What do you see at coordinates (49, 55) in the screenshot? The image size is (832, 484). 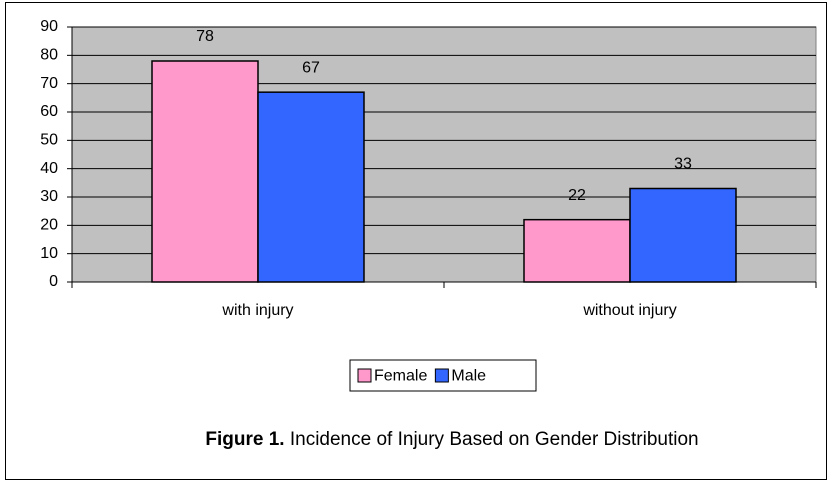 I see `y-tick-label: 80` at bounding box center [49, 55].